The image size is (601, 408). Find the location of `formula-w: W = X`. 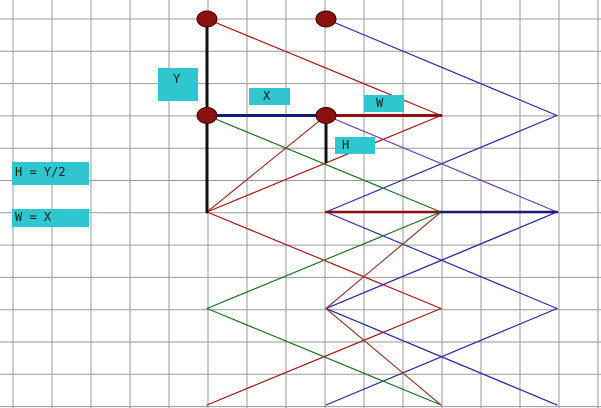

formula-w: W = X is located at coordinates (50, 218).